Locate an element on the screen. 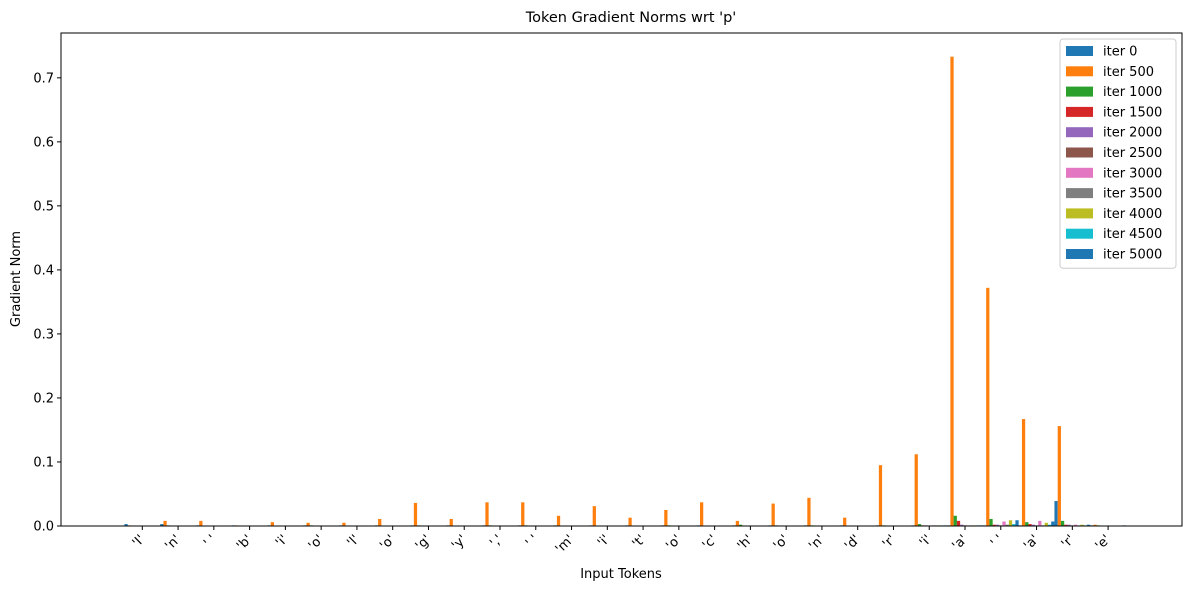 The height and width of the screenshot is (590, 1189). x-tick-label: 'h' is located at coordinates (745, 542).